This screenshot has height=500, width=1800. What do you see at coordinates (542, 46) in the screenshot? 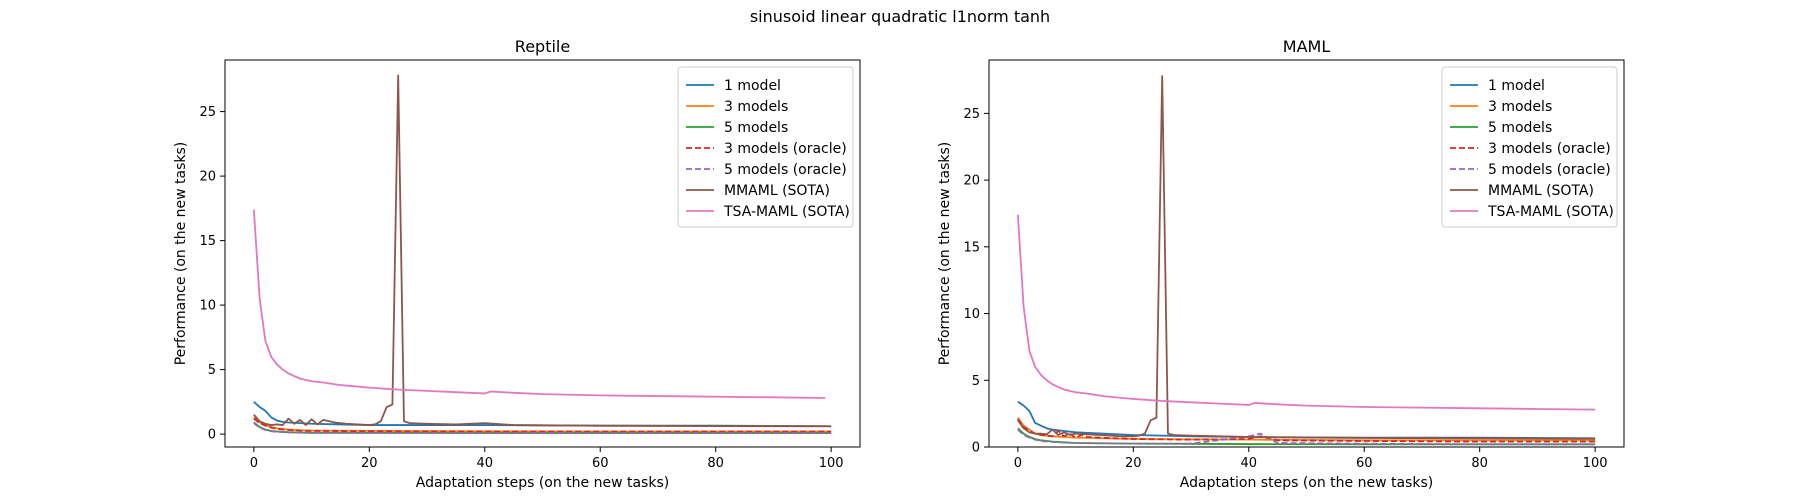
I see `panel-title: Reptile` at bounding box center [542, 46].